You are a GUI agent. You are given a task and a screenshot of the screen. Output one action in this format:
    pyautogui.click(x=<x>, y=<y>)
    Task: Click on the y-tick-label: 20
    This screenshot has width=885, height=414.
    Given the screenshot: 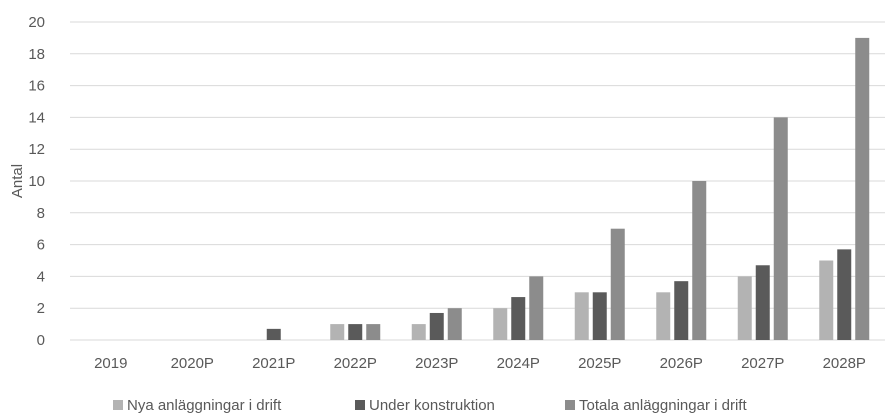 What is the action you would take?
    pyautogui.click(x=36, y=22)
    